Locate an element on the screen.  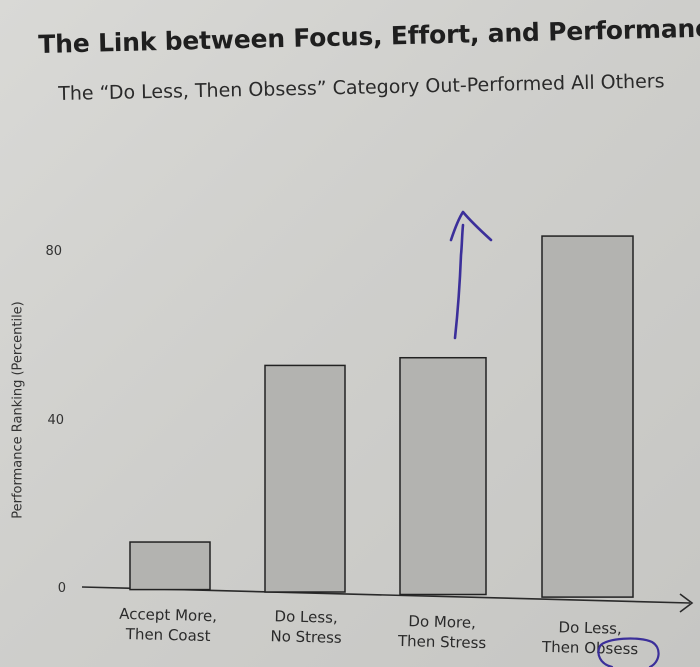
handwritten-arrow-shaft is located at coordinates (459, 281).